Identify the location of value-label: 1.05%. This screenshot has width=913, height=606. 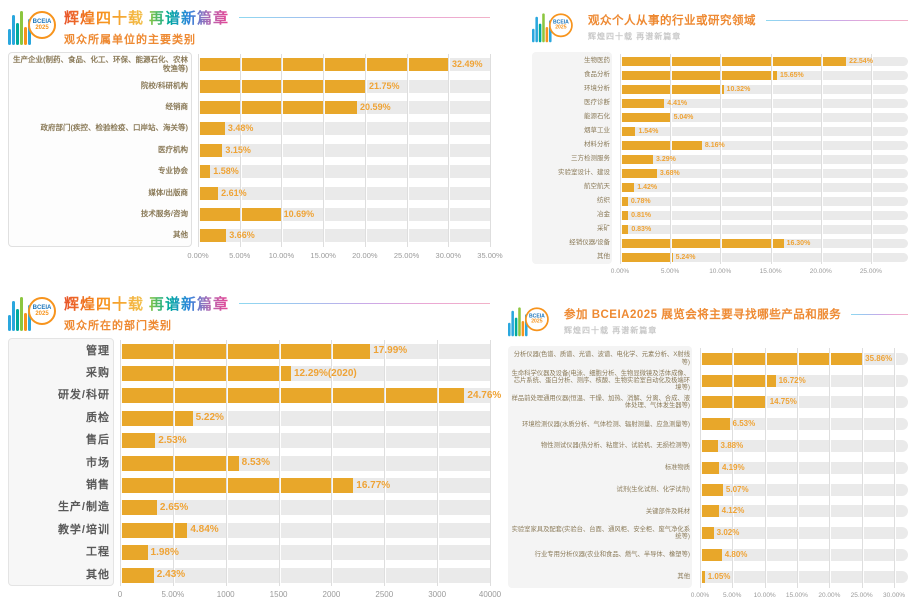
(719, 576).